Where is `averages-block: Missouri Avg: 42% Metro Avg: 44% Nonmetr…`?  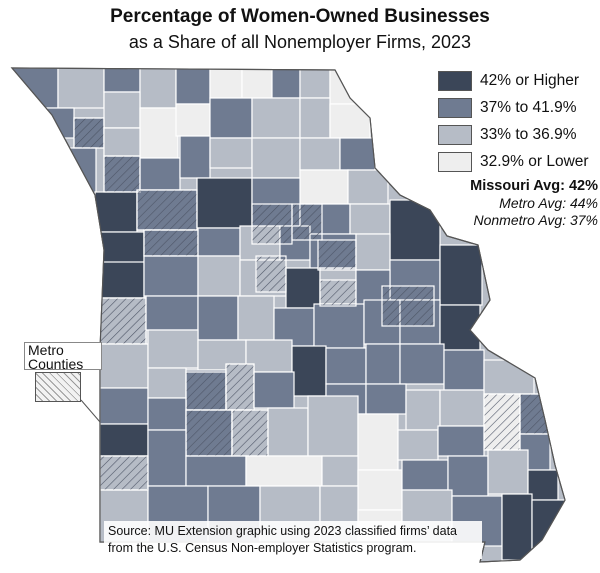 averages-block: Missouri Avg: 42% Metro Avg: 44% Nonmetr… is located at coordinates (521, 203).